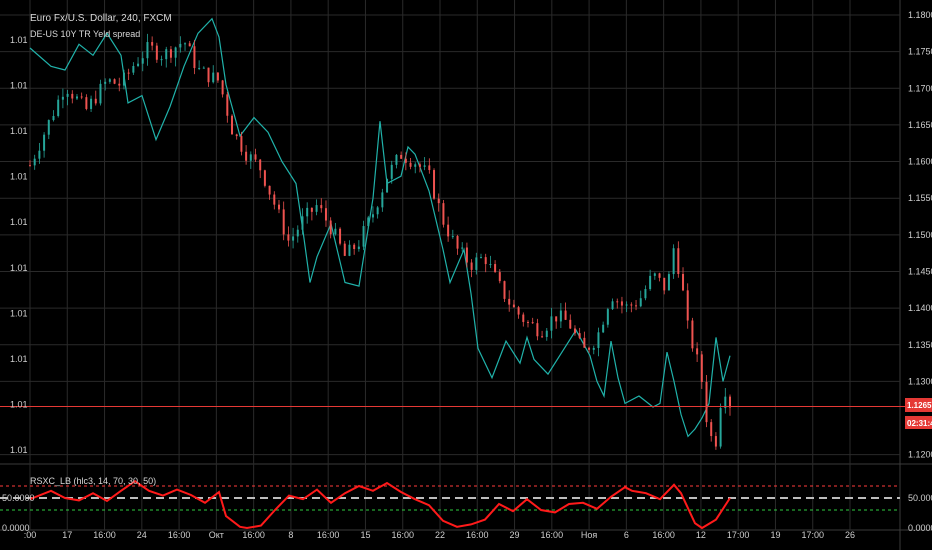  What do you see at coordinates (216, 535) in the screenshot?
I see `time-axis-tick: Окт` at bounding box center [216, 535].